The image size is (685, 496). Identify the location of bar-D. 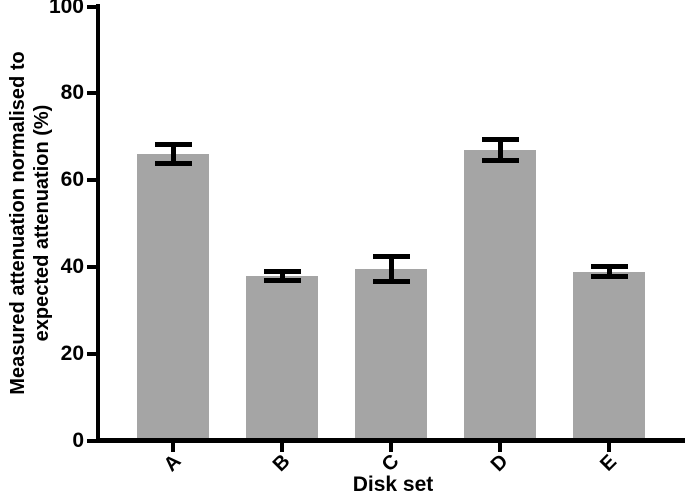
(500, 296).